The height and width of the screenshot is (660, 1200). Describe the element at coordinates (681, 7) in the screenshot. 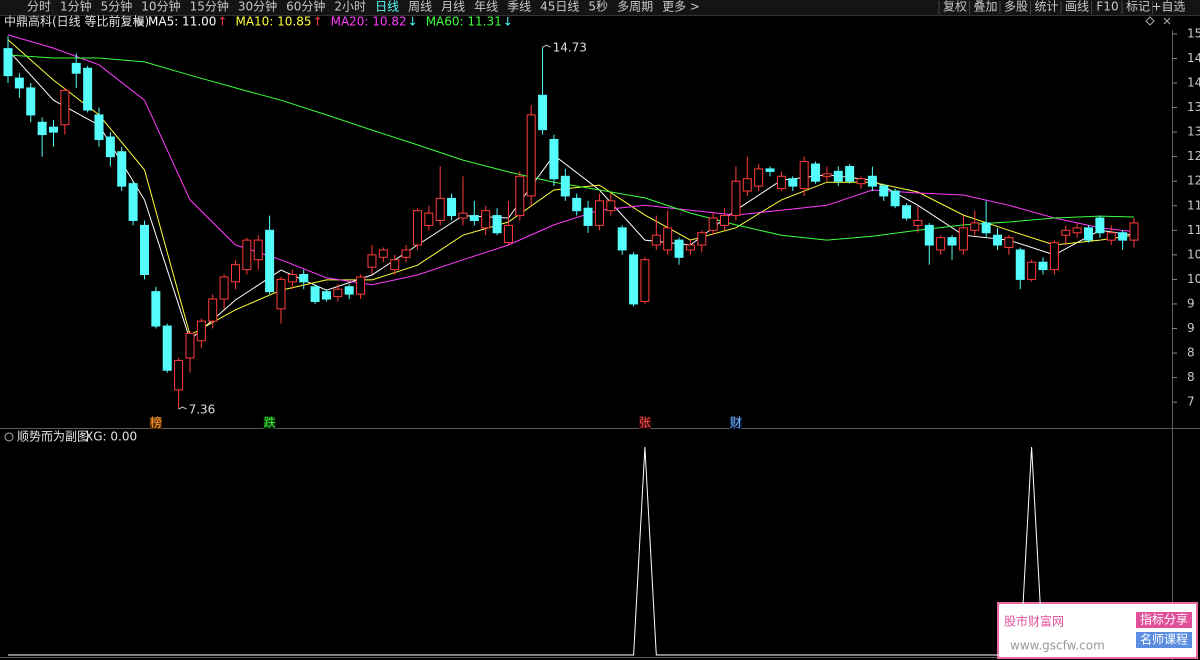

I see `toolbar-button: 更多 >` at that location.